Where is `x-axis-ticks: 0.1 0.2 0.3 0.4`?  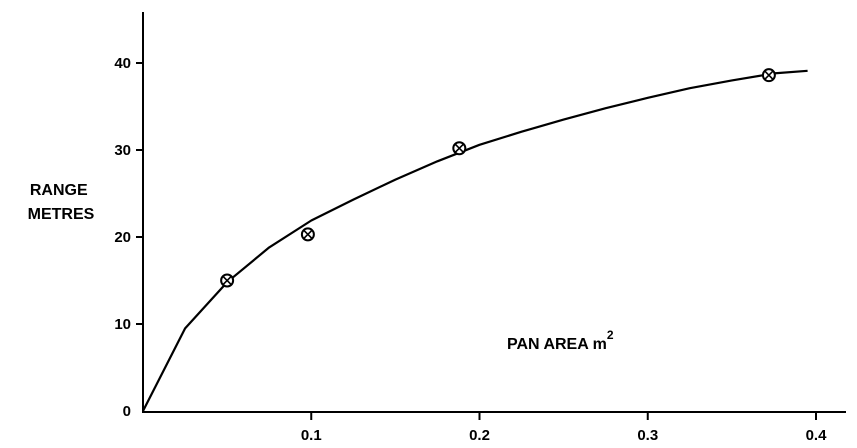
x-axis-ticks: 0.1 0.2 0.3 0.4 is located at coordinates (564, 428).